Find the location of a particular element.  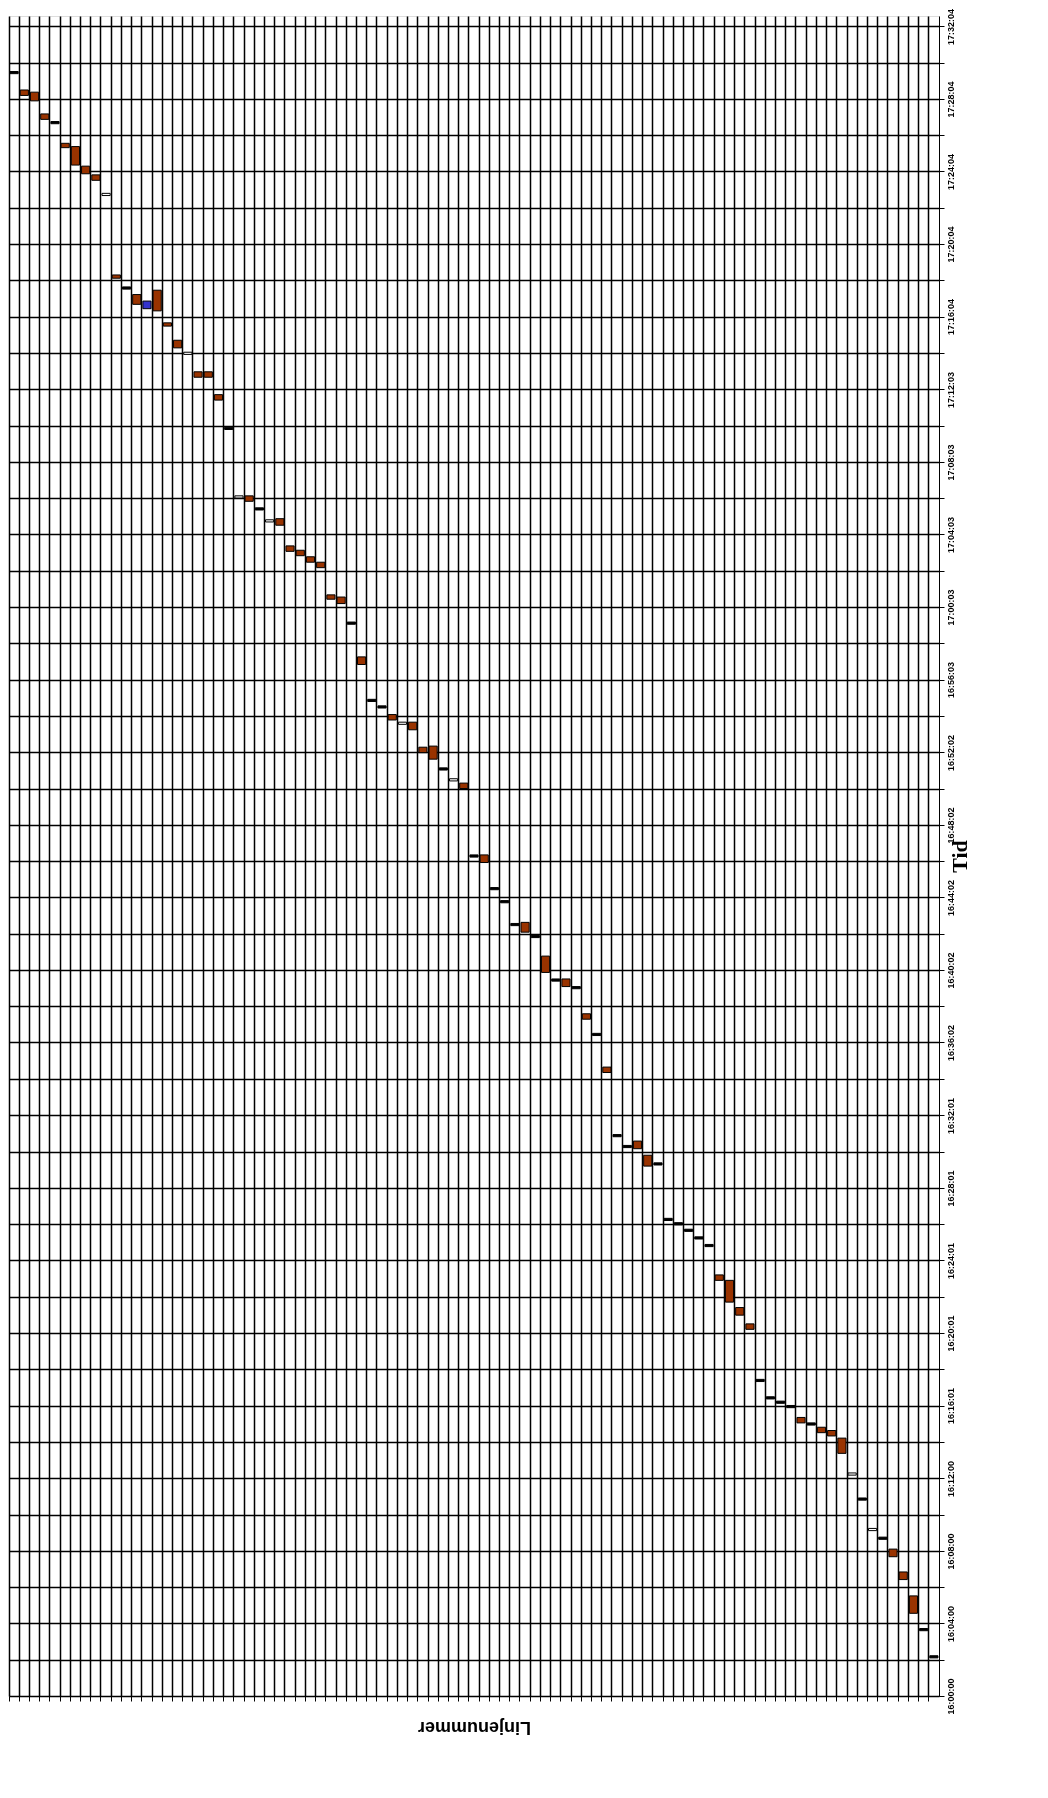

x-axis-title: Linjenummer is located at coordinates (474, 1727).